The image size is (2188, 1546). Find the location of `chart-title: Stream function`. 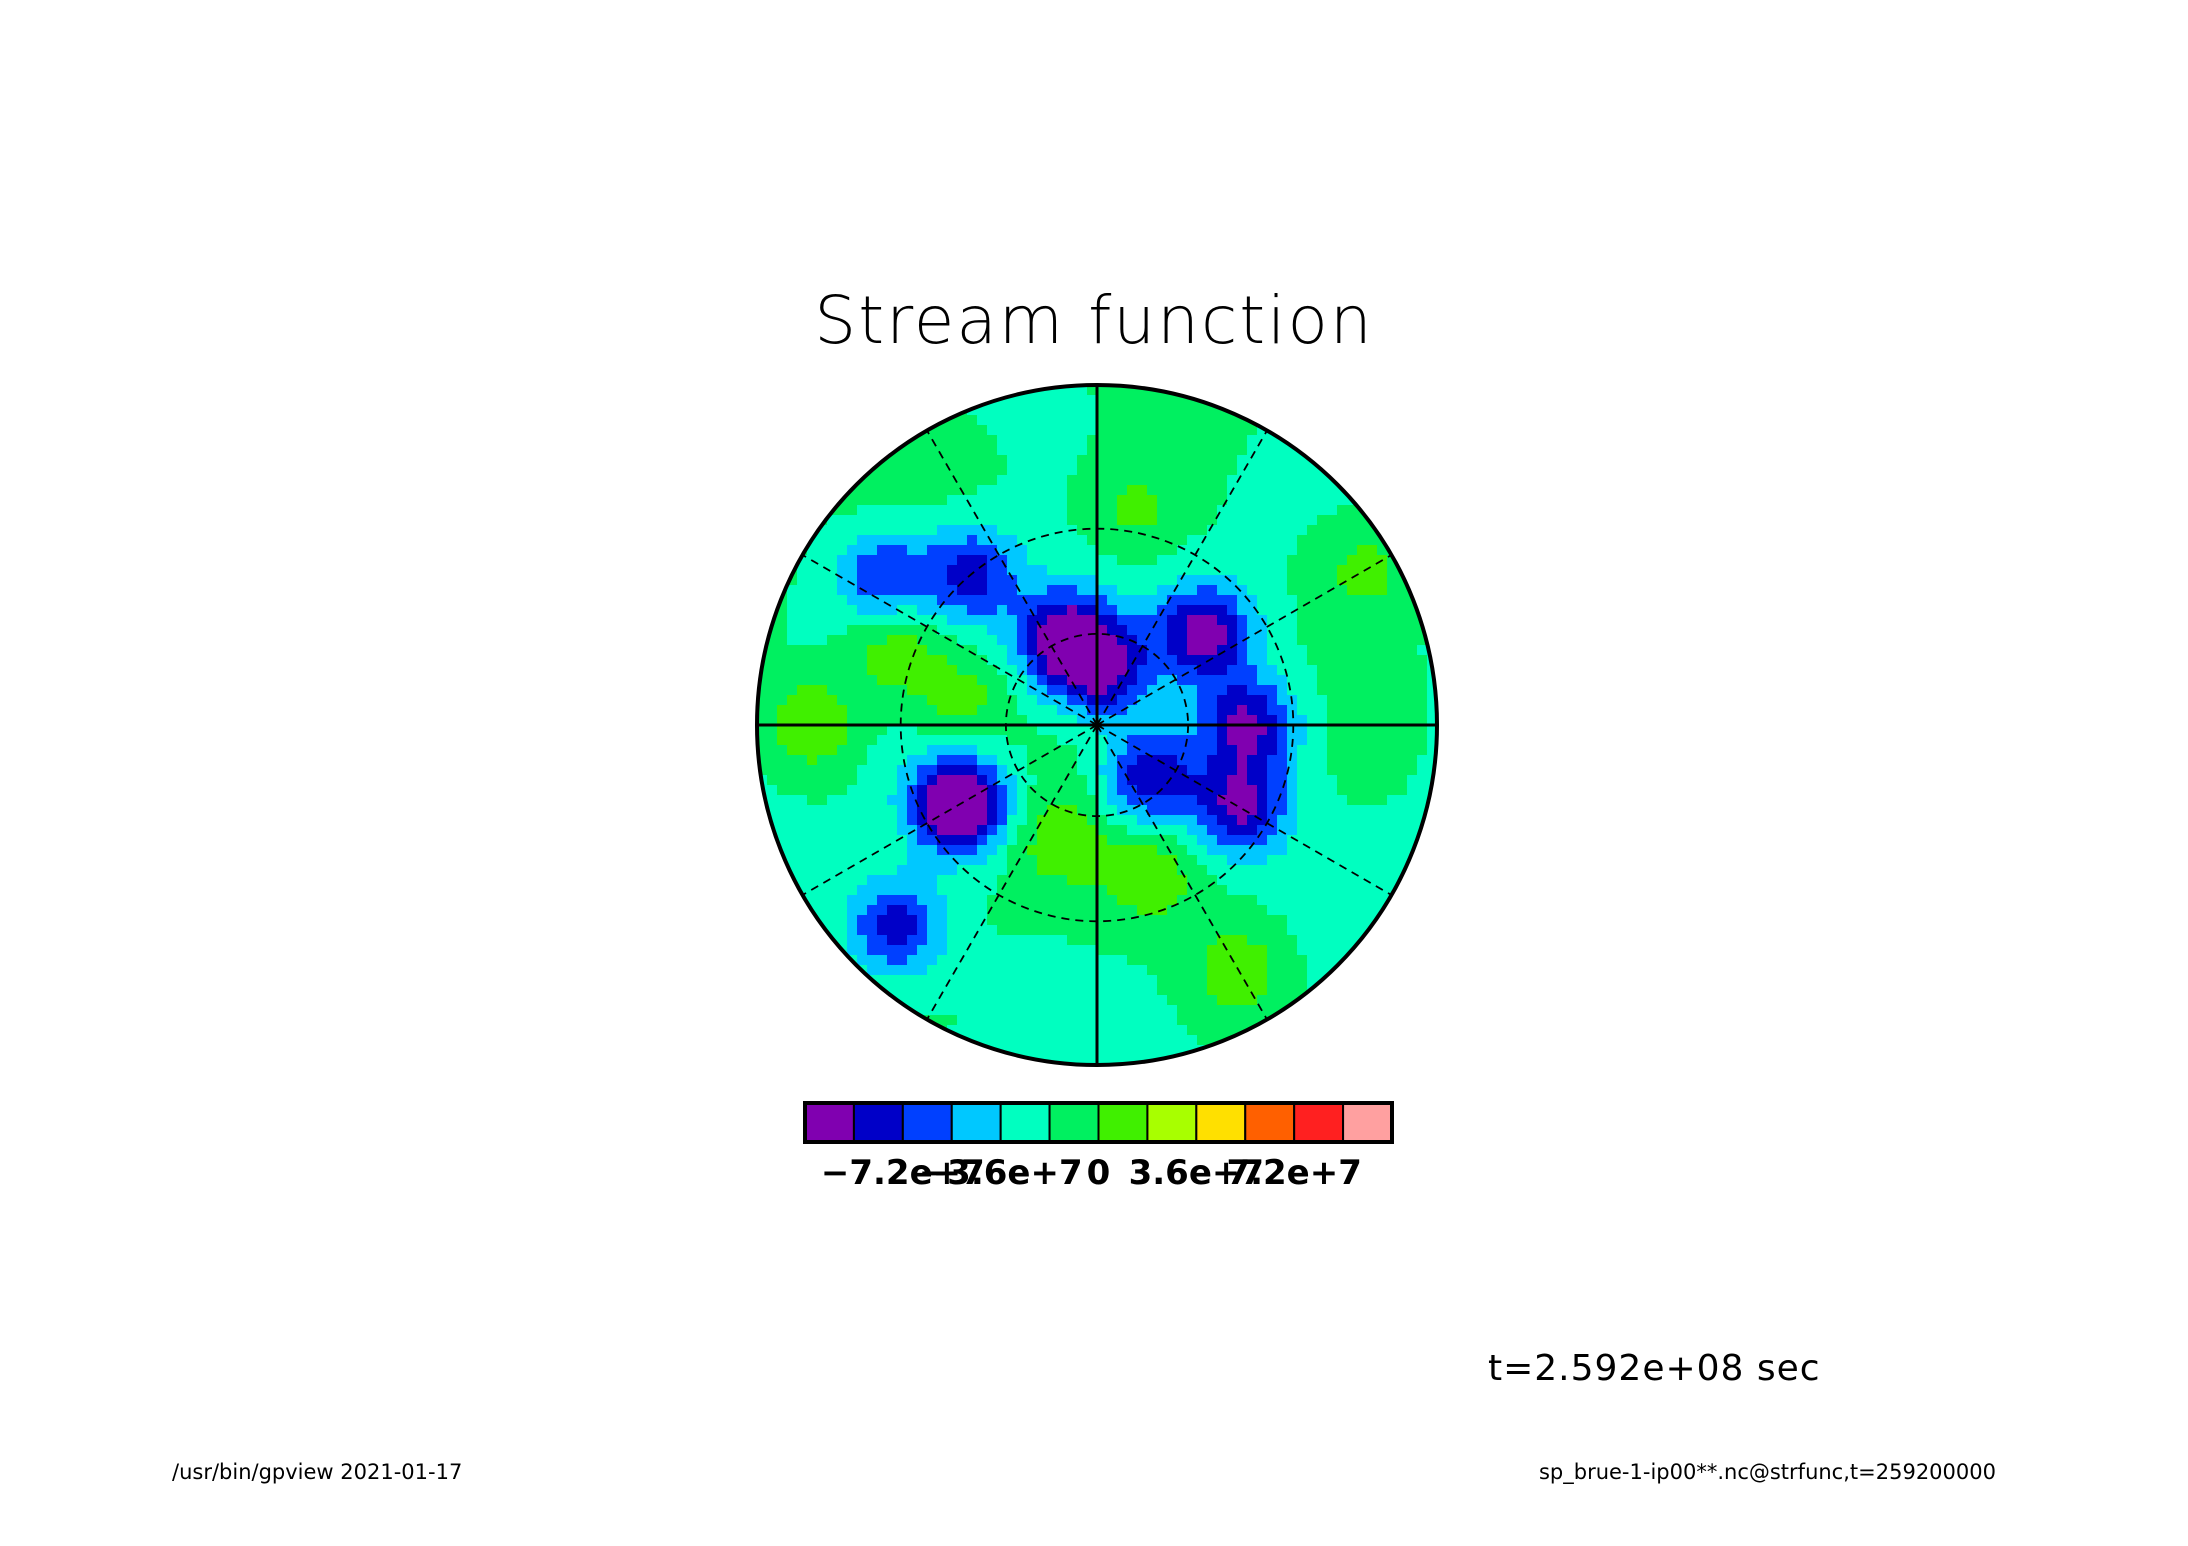

chart-title: Stream function is located at coordinates (1094, 320).